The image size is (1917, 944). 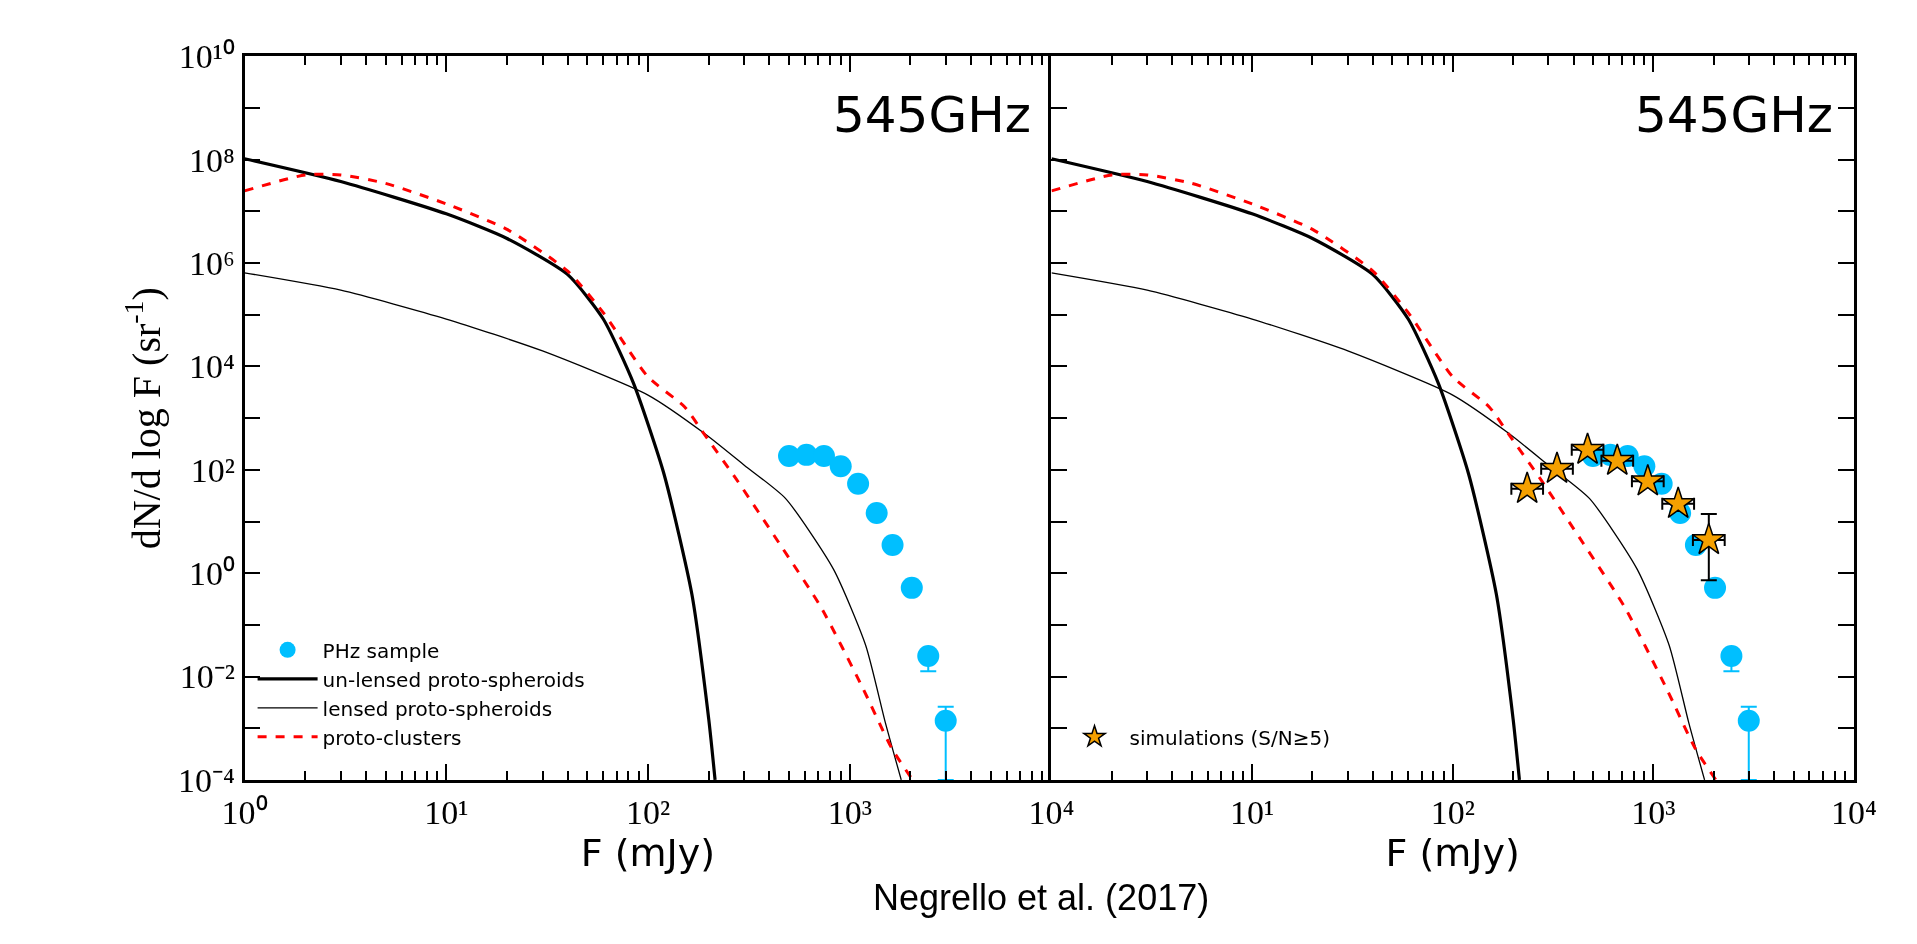 I want to click on y-tick-label: 10¹⁰, so click(x=206, y=57).